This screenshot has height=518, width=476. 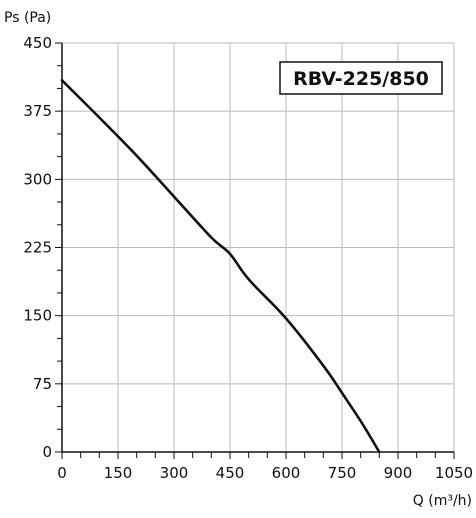 What do you see at coordinates (174, 473) in the screenshot?
I see `x-tick-label: 300` at bounding box center [174, 473].